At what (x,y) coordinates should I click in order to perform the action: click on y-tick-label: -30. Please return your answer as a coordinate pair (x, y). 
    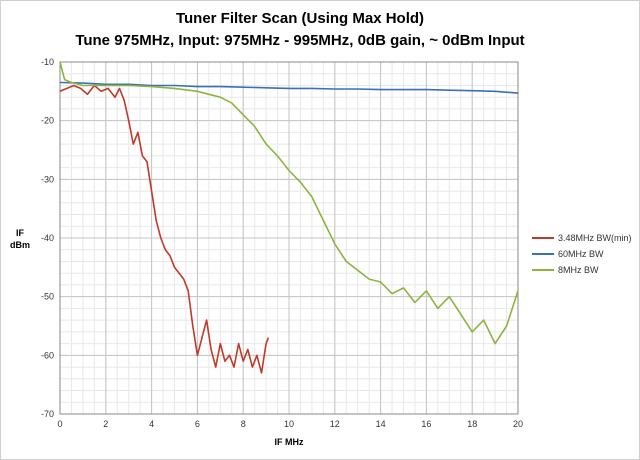
    Looking at the image, I should click on (47, 179).